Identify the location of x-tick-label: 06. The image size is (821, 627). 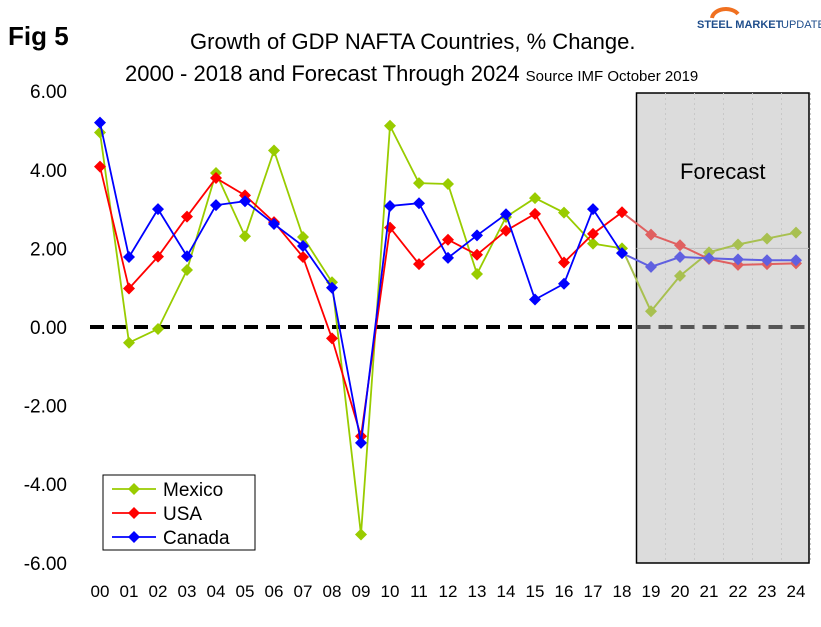
(274, 591).